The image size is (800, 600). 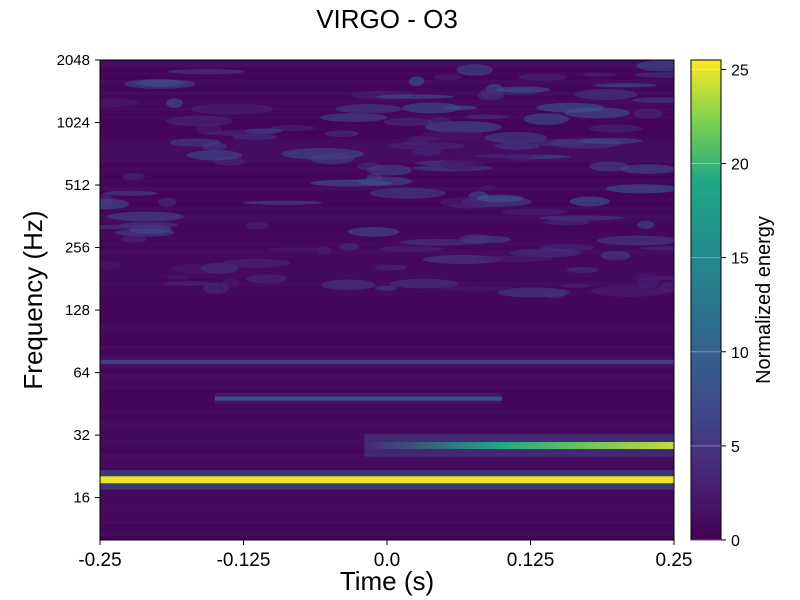 What do you see at coordinates (244, 560) in the screenshot?
I see `x-tick-label: -0.125` at bounding box center [244, 560].